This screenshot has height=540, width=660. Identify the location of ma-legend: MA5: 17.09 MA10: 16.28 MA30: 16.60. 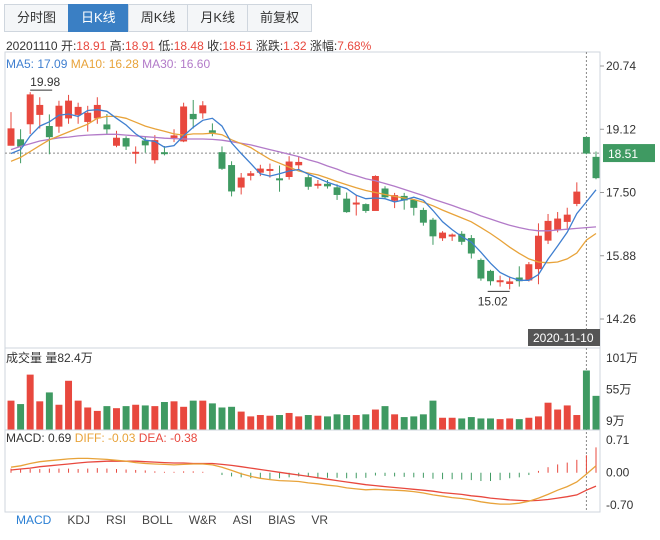
(108, 64).